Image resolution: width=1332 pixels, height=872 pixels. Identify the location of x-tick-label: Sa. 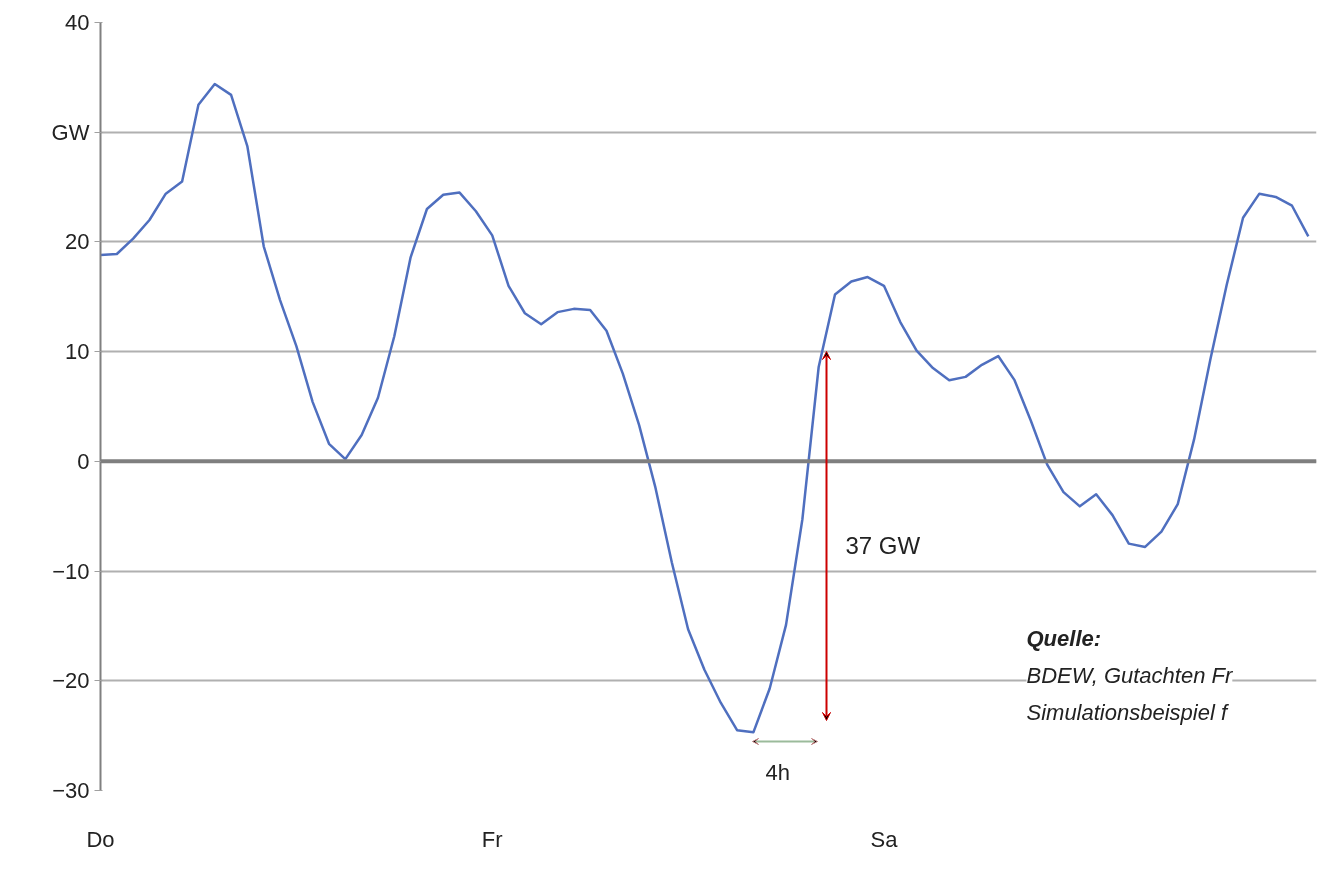
(884, 839).